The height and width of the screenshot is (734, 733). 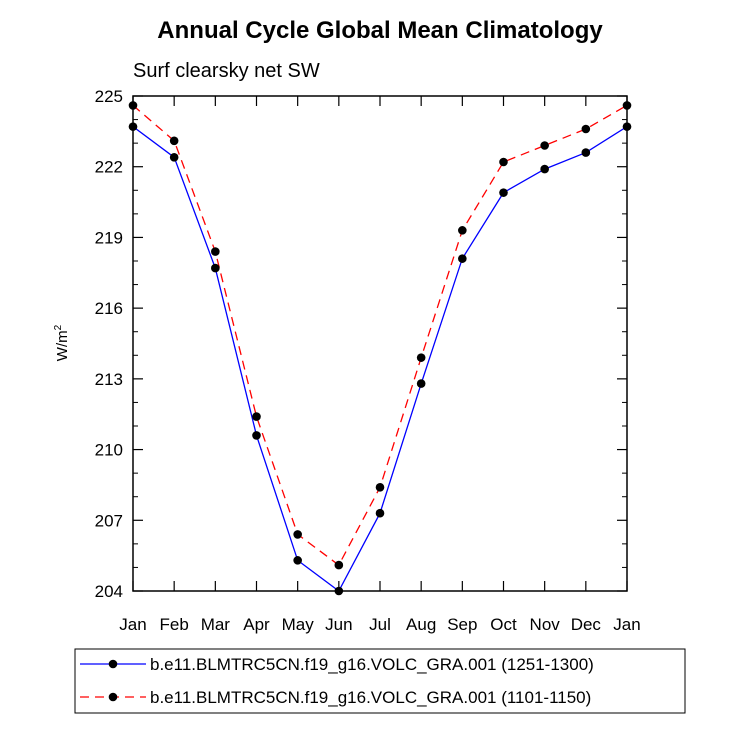 What do you see at coordinates (58, 327) in the screenshot?
I see `y-axis-label-superscript: 2` at bounding box center [58, 327].